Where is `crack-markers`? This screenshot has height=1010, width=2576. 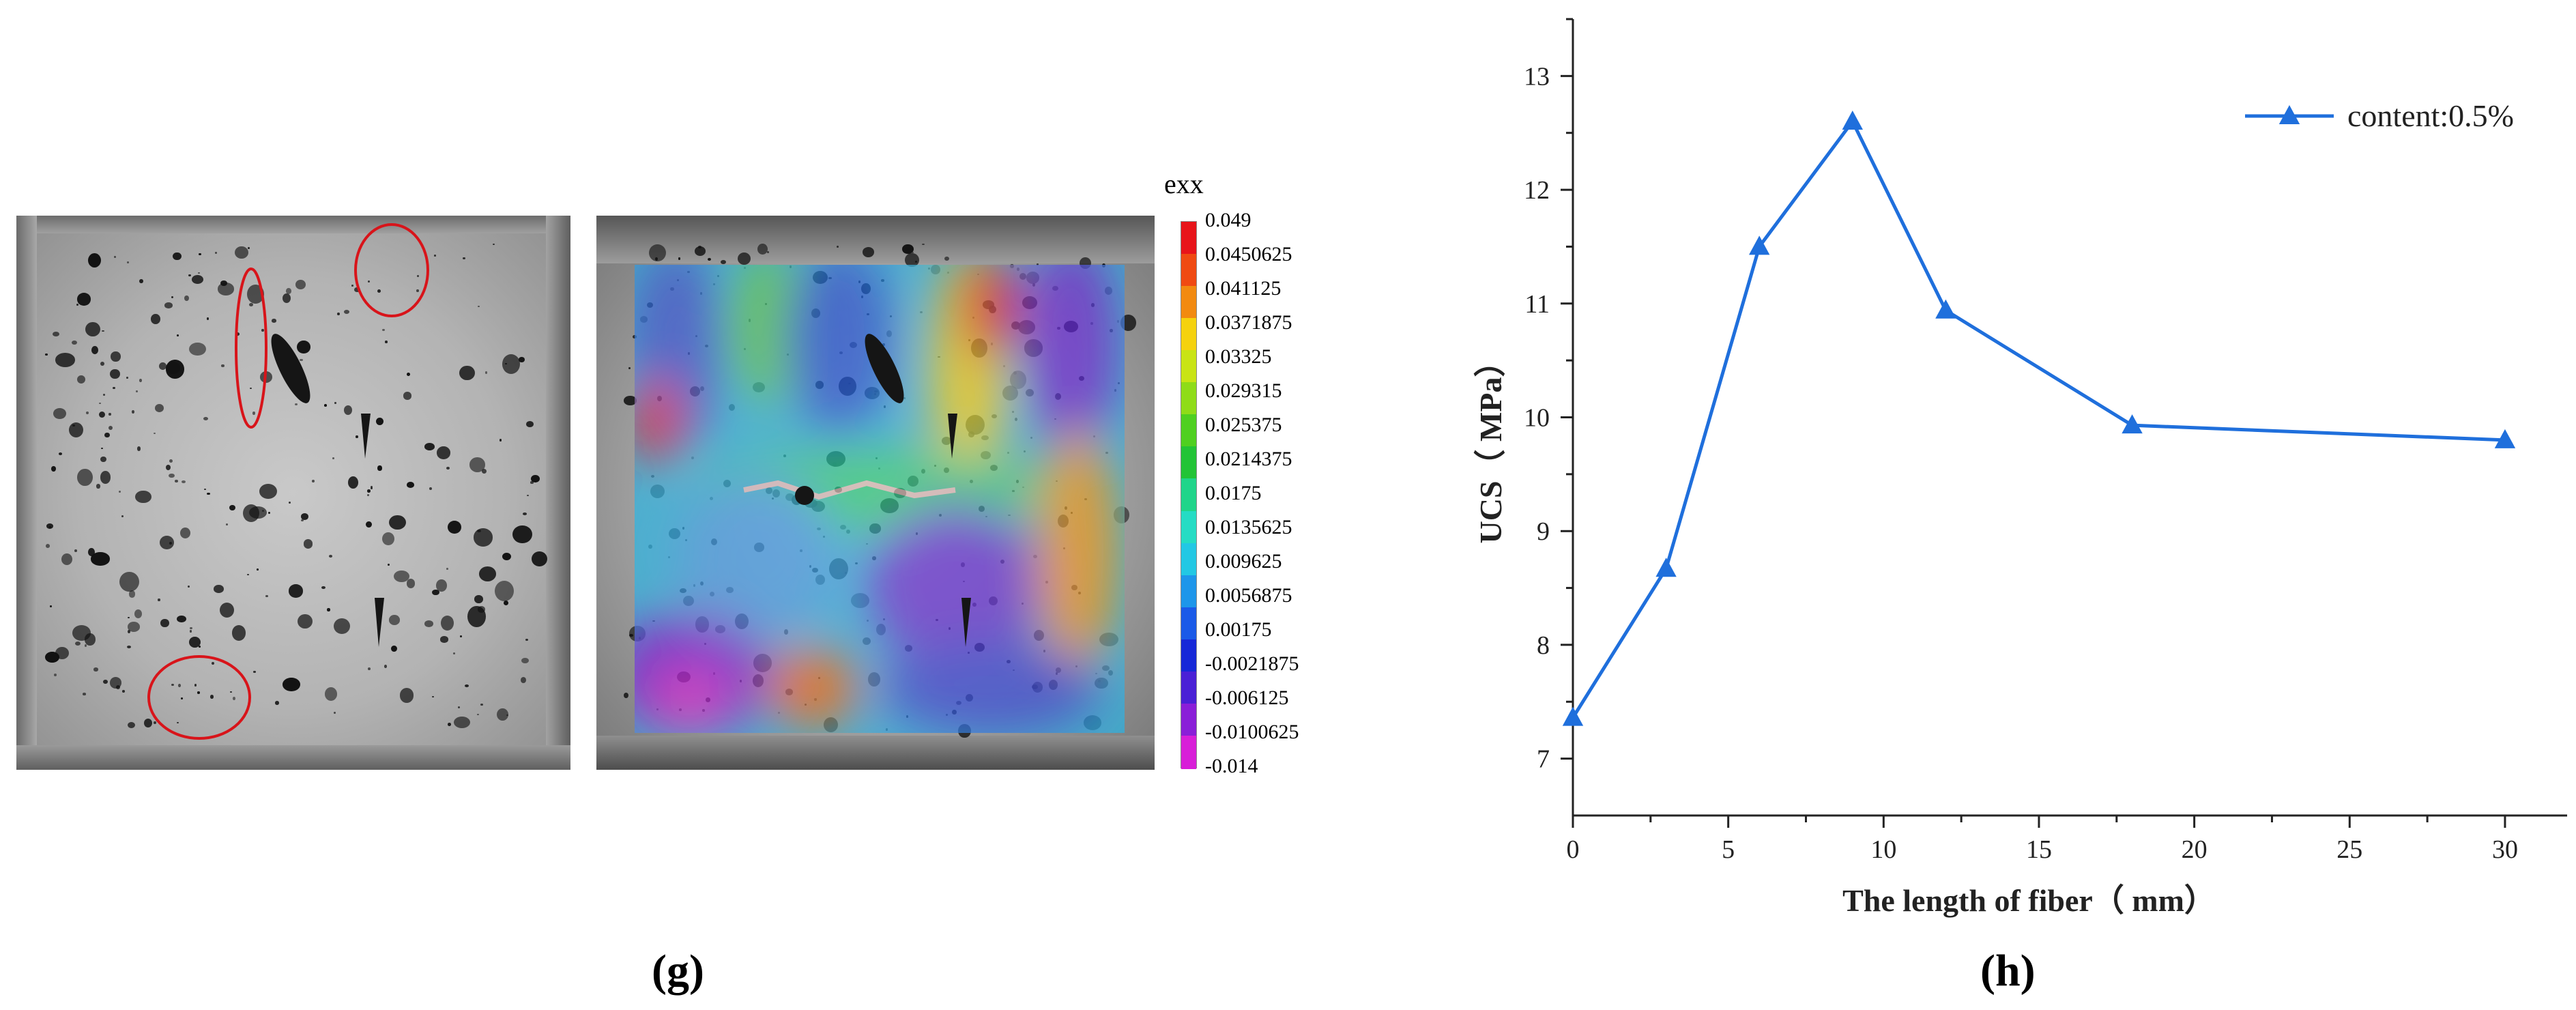 crack-markers is located at coordinates (288, 481).